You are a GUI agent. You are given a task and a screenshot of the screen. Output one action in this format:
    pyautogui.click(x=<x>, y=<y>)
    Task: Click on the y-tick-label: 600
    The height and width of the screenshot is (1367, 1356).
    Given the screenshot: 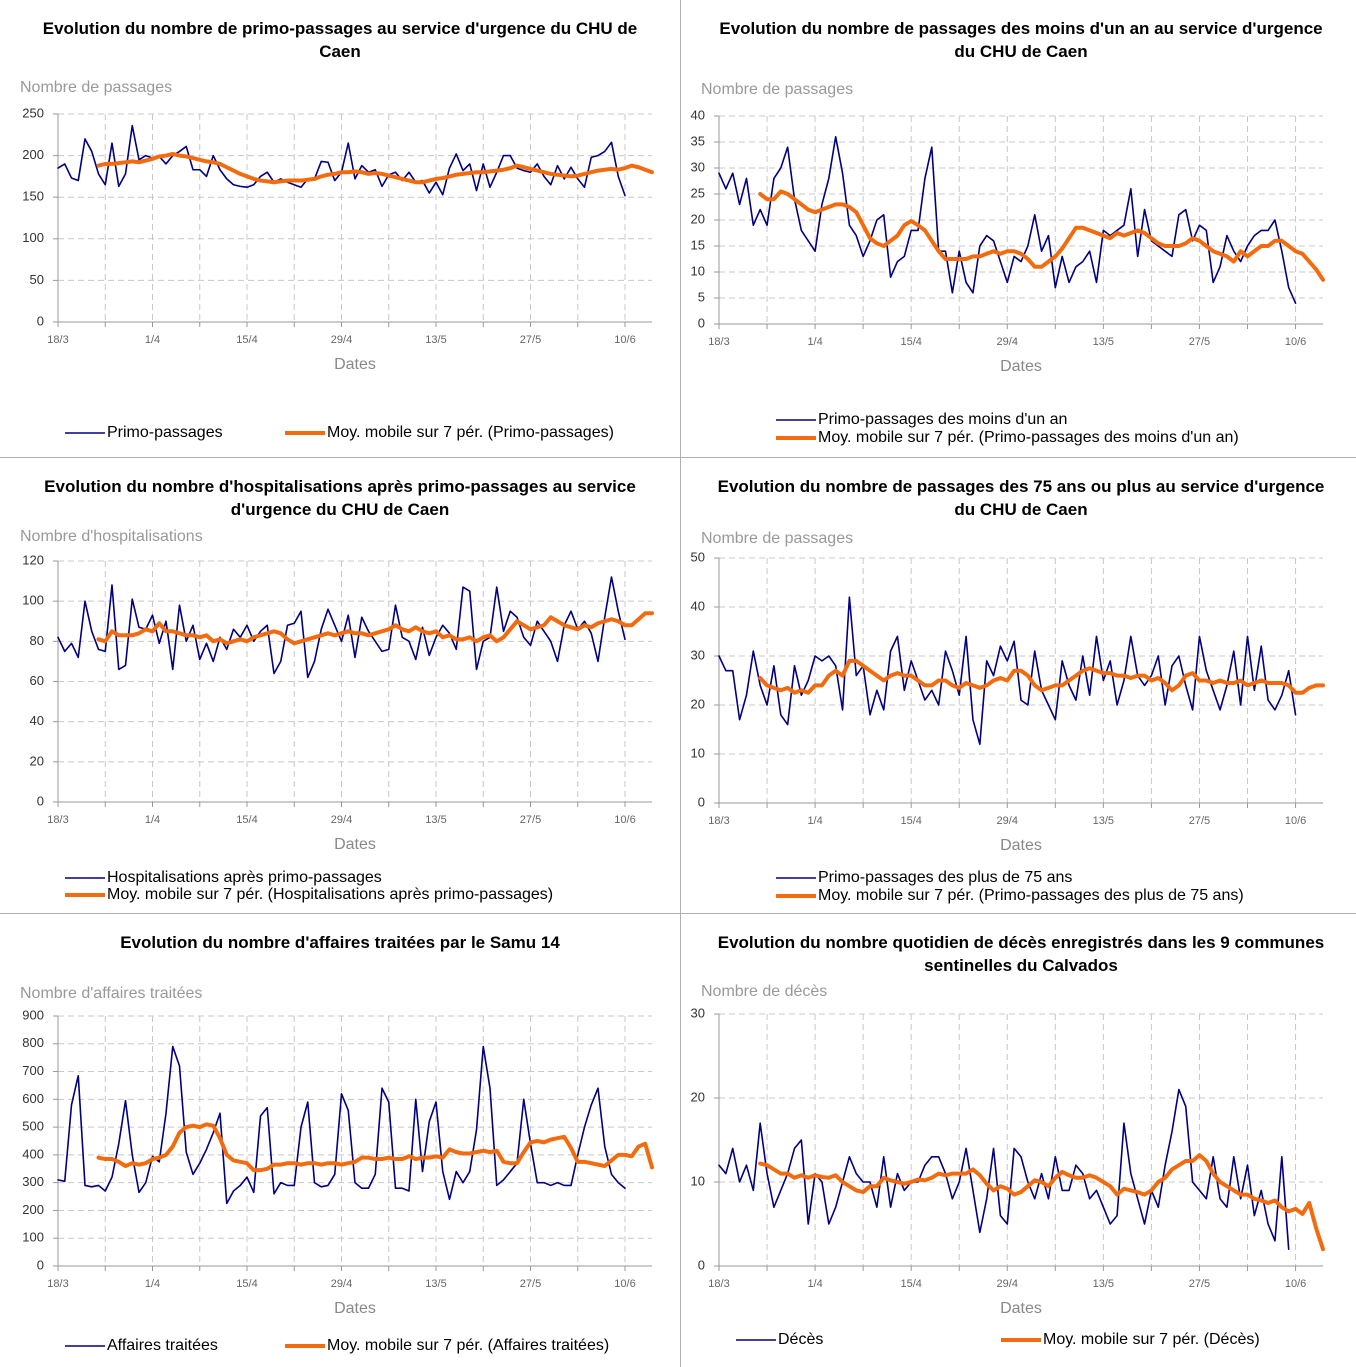 What is the action you would take?
    pyautogui.click(x=33, y=1098)
    